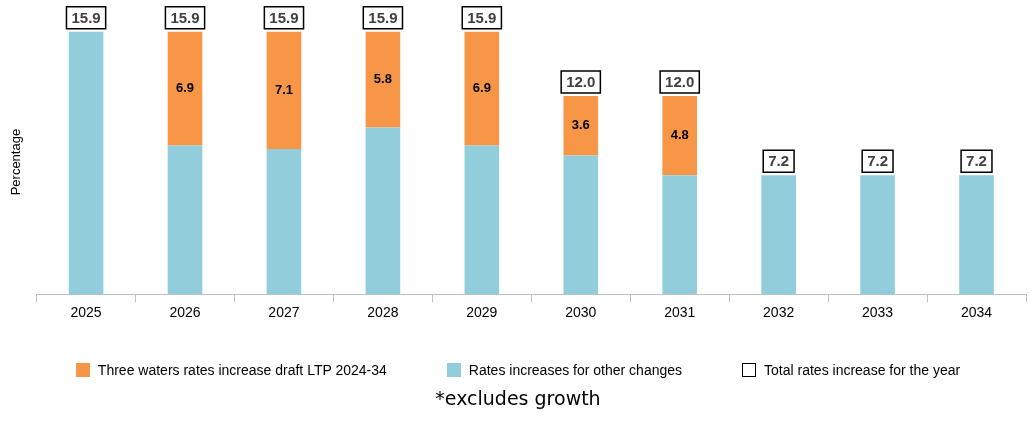 The image size is (1036, 433). Describe the element at coordinates (383, 312) in the screenshot. I see `x-tick-label: 2028` at that location.